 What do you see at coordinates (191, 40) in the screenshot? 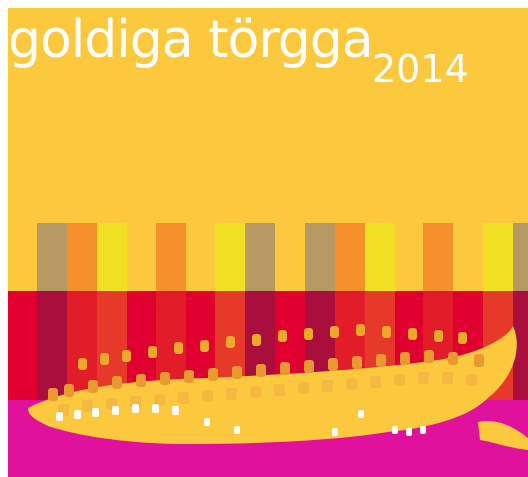
I see `poster-title: goldiga törgga` at bounding box center [191, 40].